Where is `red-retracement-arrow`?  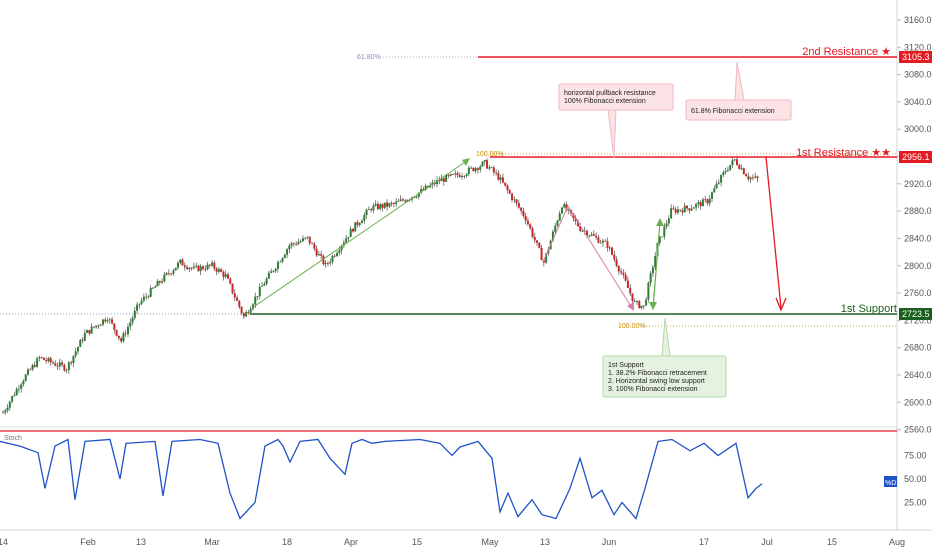
red-retracement-arrow is located at coordinates (600, 258).